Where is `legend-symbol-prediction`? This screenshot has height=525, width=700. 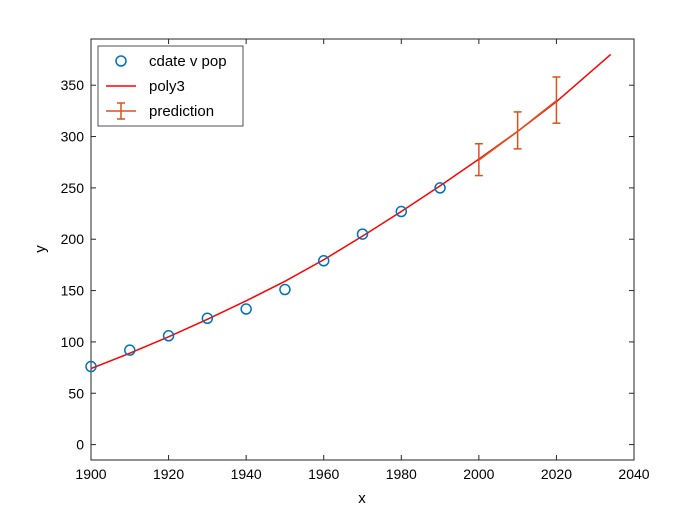
legend-symbol-prediction is located at coordinates (121, 111).